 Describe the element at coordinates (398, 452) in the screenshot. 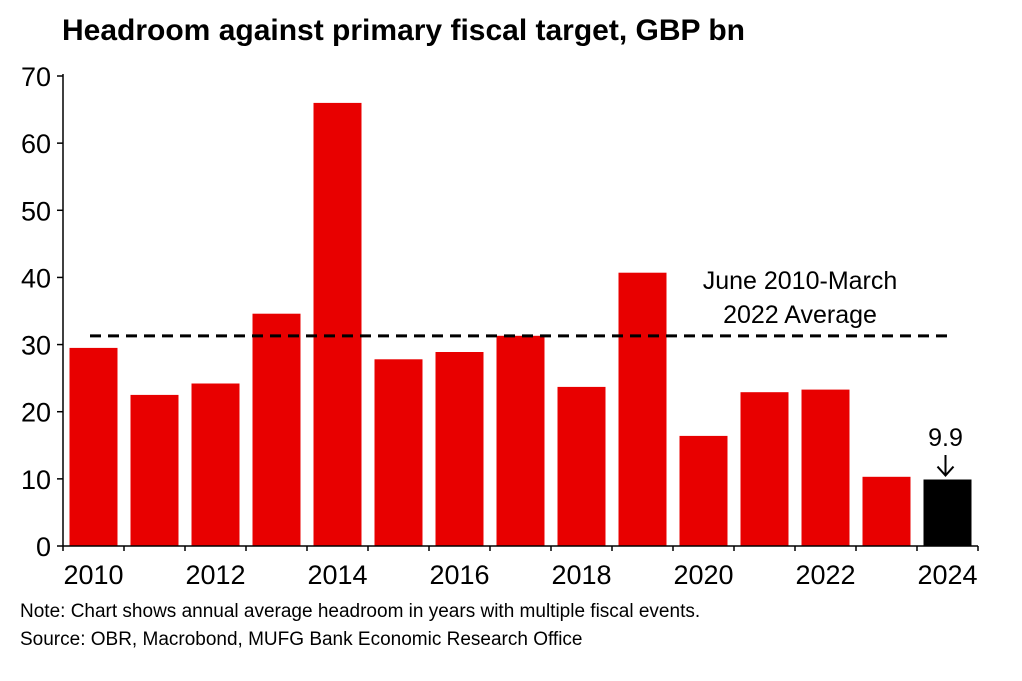

I see `bar-2015` at that location.